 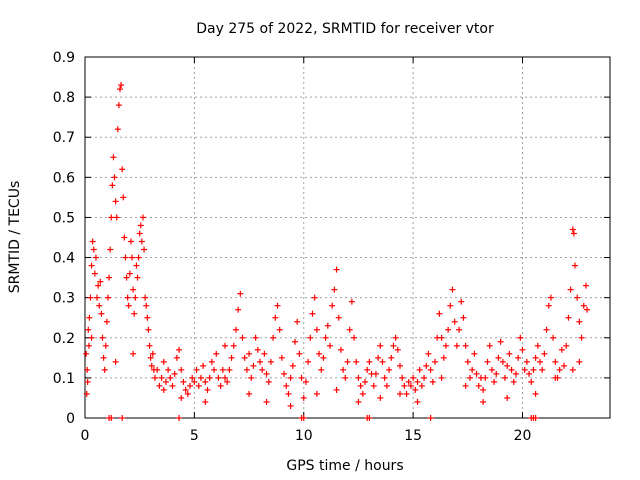 What do you see at coordinates (413, 436) in the screenshot?
I see `x-tick-label: 15` at bounding box center [413, 436].